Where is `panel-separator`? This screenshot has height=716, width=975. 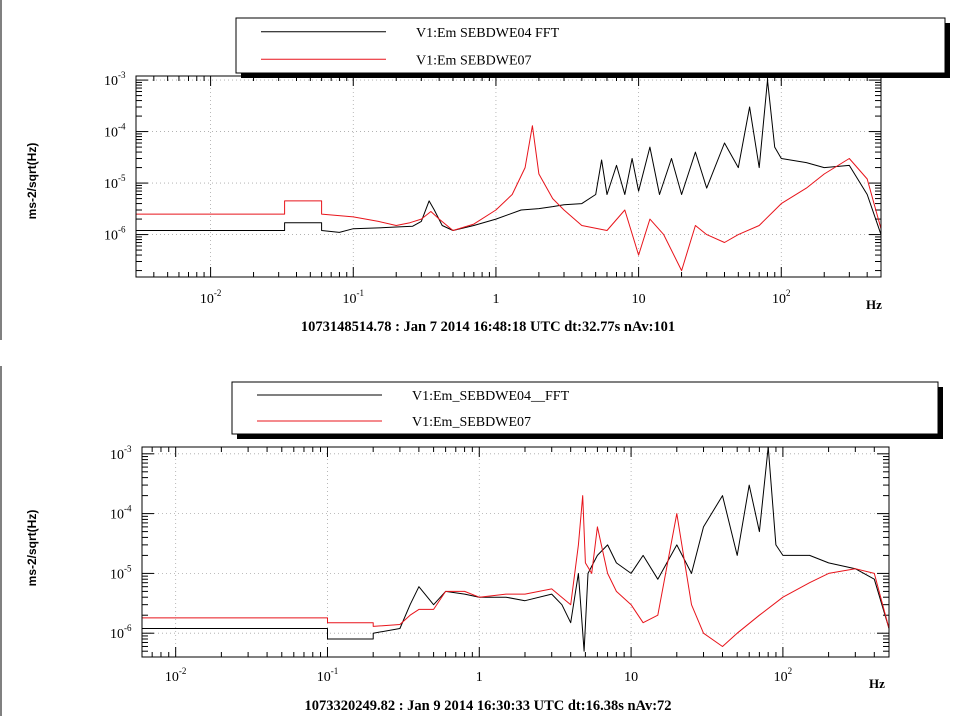
panel-separator is located at coordinates (487, 353).